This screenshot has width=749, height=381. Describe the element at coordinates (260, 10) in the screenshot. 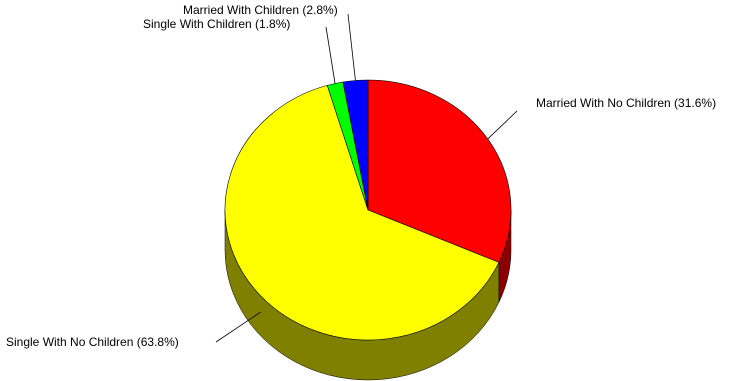

I see `slice-label-3: Married With Children (2.8%)` at that location.